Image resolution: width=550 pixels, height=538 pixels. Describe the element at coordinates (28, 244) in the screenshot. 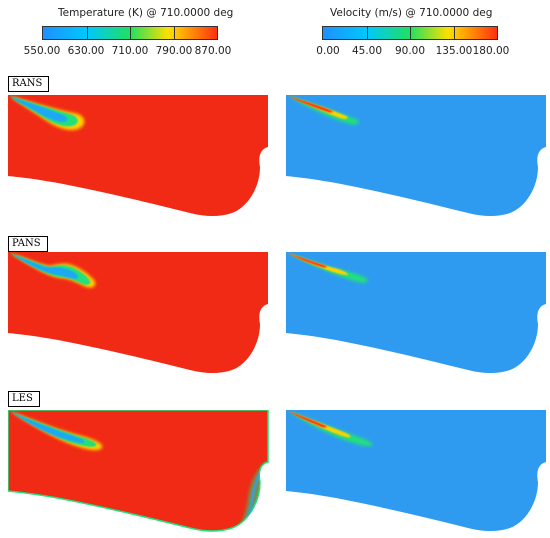

I see `row-label-pans: PANS` at that location.